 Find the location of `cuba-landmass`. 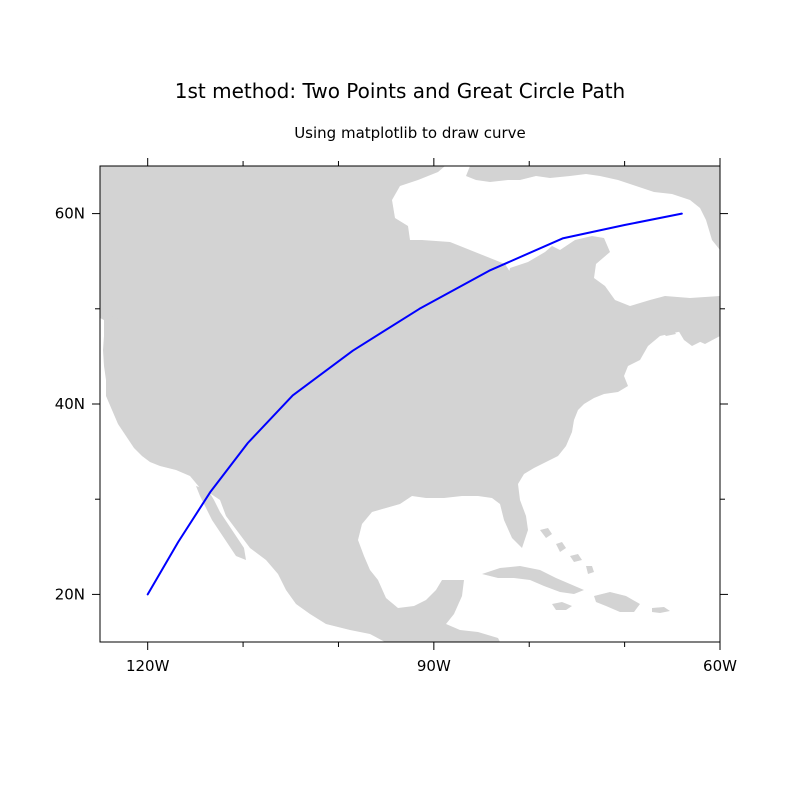

cuba-landmass is located at coordinates (533, 580).